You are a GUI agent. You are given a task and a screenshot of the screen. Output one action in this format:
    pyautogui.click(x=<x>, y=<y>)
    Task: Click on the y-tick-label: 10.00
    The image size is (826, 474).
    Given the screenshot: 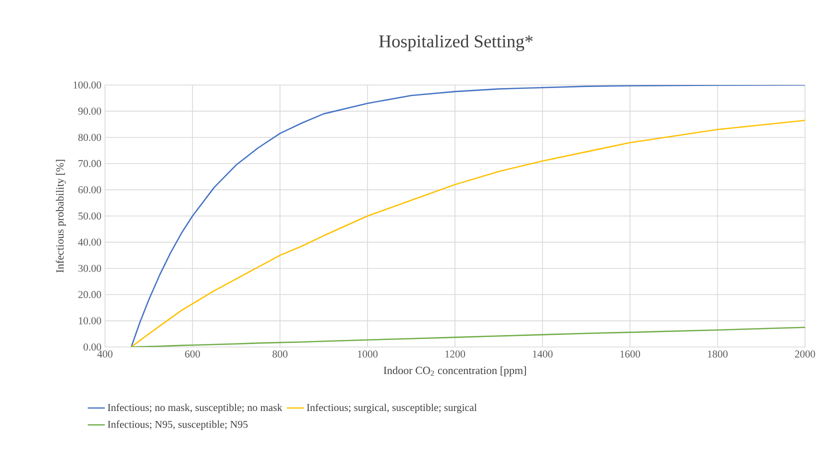 What is the action you would take?
    pyautogui.click(x=90, y=320)
    